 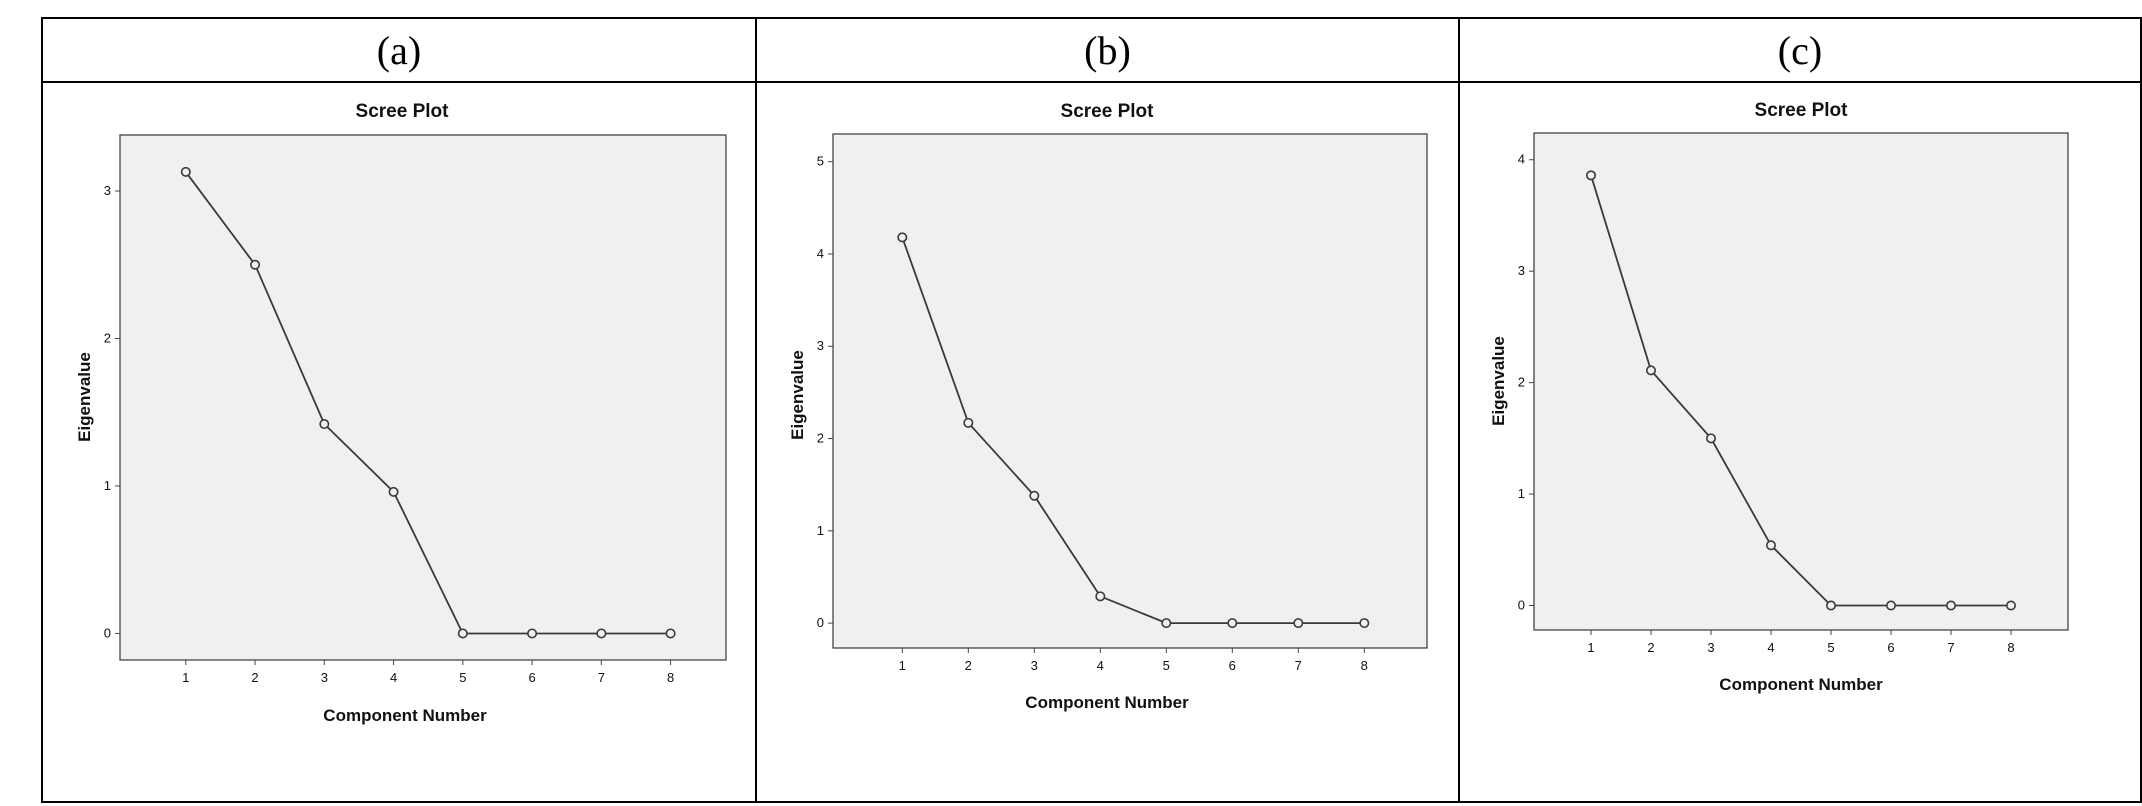 I want to click on y-tick-label: 5, so click(x=820, y=161).